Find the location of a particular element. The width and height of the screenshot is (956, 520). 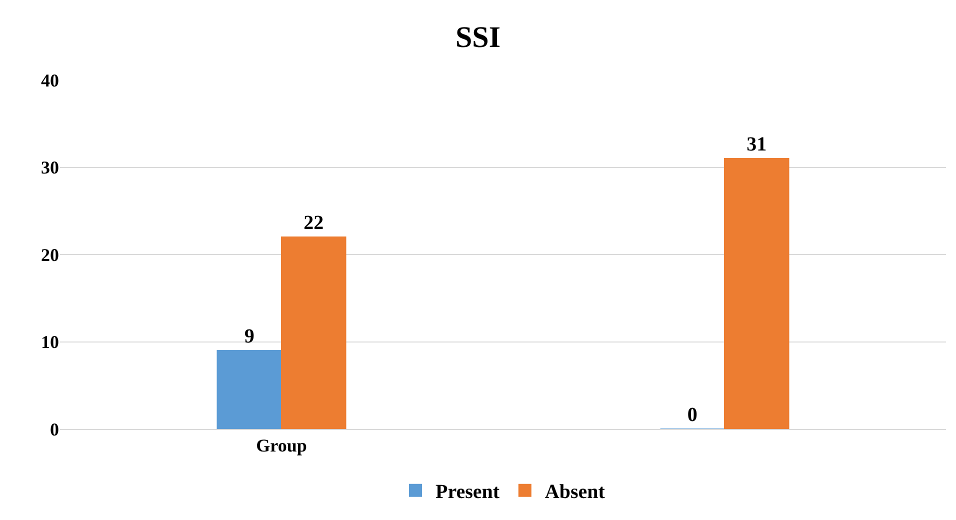

data-label: 0 is located at coordinates (692, 415).